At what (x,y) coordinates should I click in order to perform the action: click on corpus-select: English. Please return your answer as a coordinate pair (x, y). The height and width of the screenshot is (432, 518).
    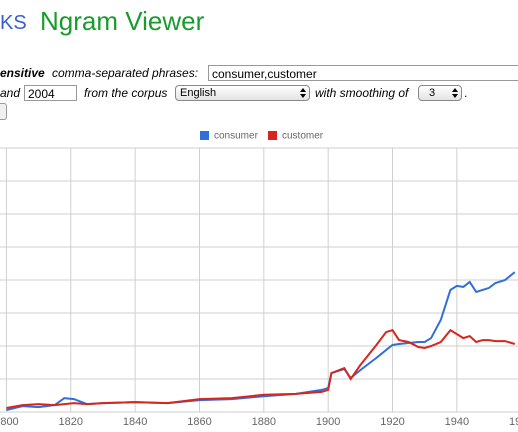
    Looking at the image, I should click on (242, 93).